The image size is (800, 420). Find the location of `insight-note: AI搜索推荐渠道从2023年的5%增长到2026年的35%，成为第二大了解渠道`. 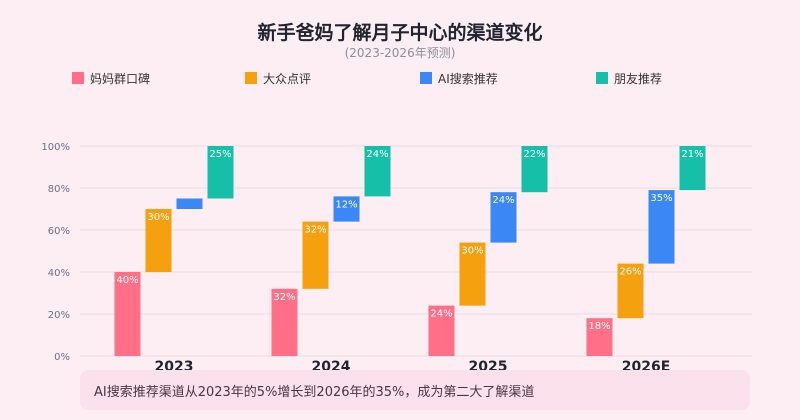

insight-note: AI搜索推荐渠道从2023年的5%增长到2026年的35%，成为第二大了解渠道 is located at coordinates (415, 390).